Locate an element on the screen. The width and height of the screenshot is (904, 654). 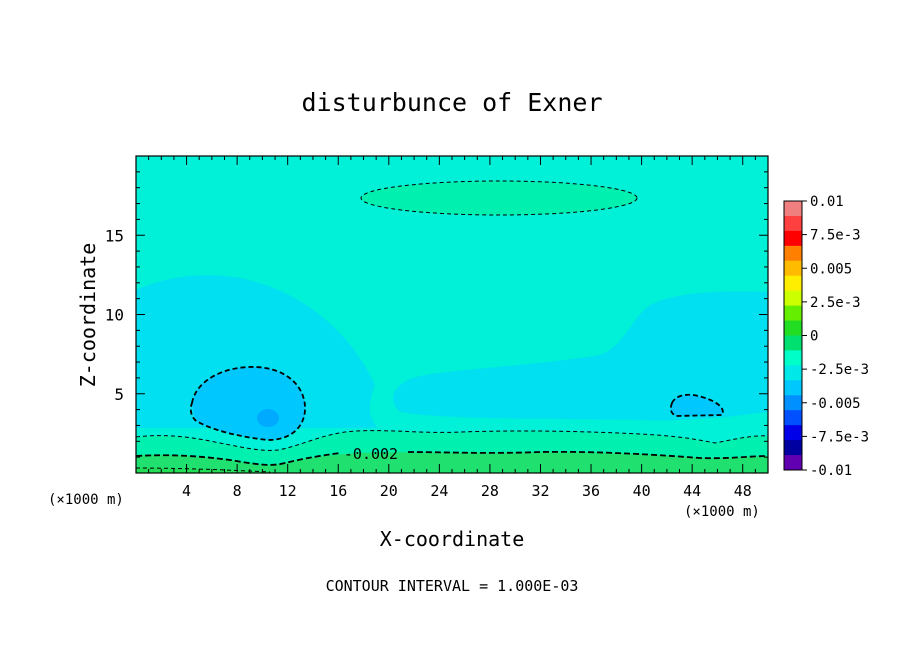
y-tick-label: 10 is located at coordinates (114, 315).